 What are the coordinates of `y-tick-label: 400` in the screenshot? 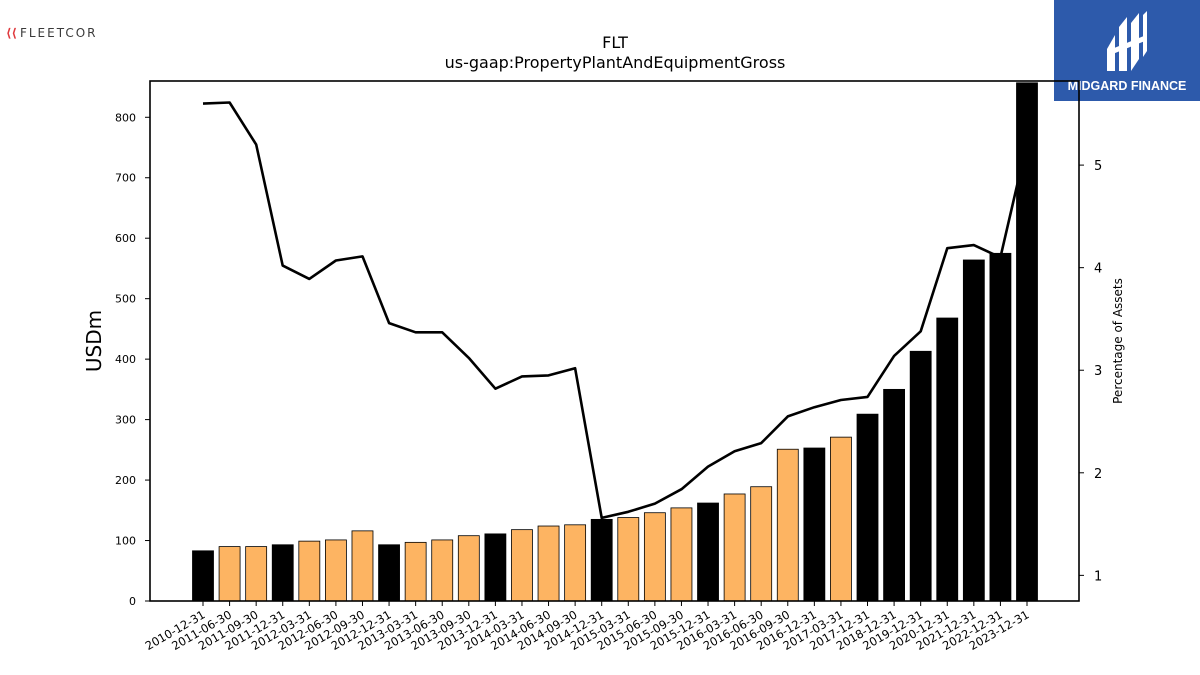 It's located at (125, 359).